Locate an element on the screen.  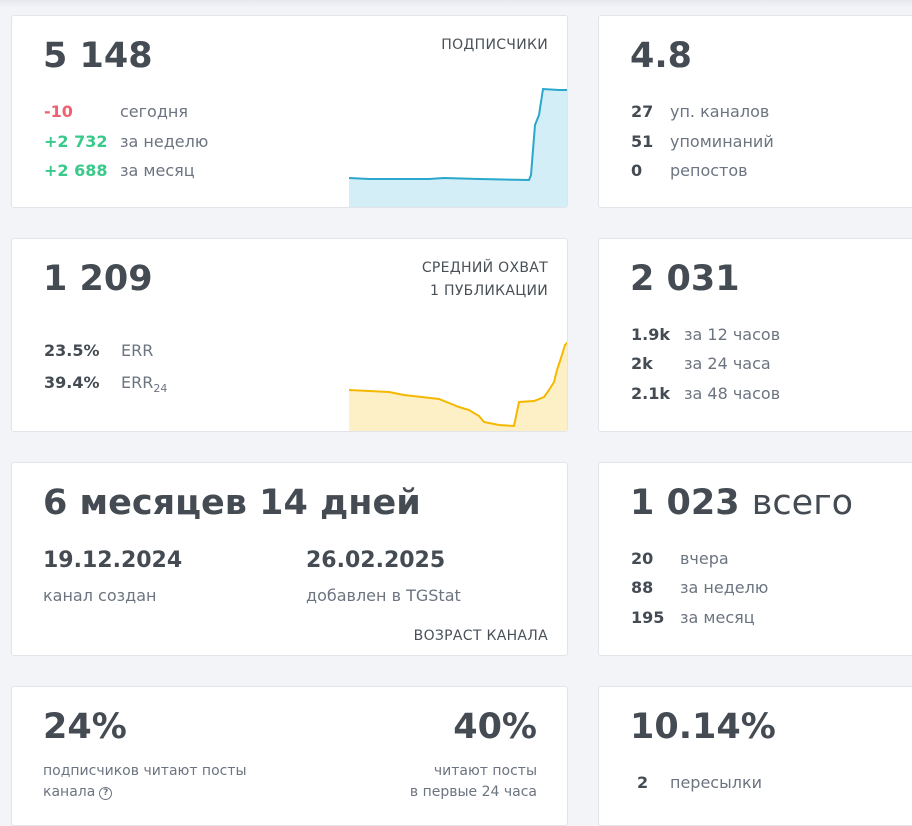
readers-24h-label-line2: в первые 24 часа is located at coordinates (473, 792).